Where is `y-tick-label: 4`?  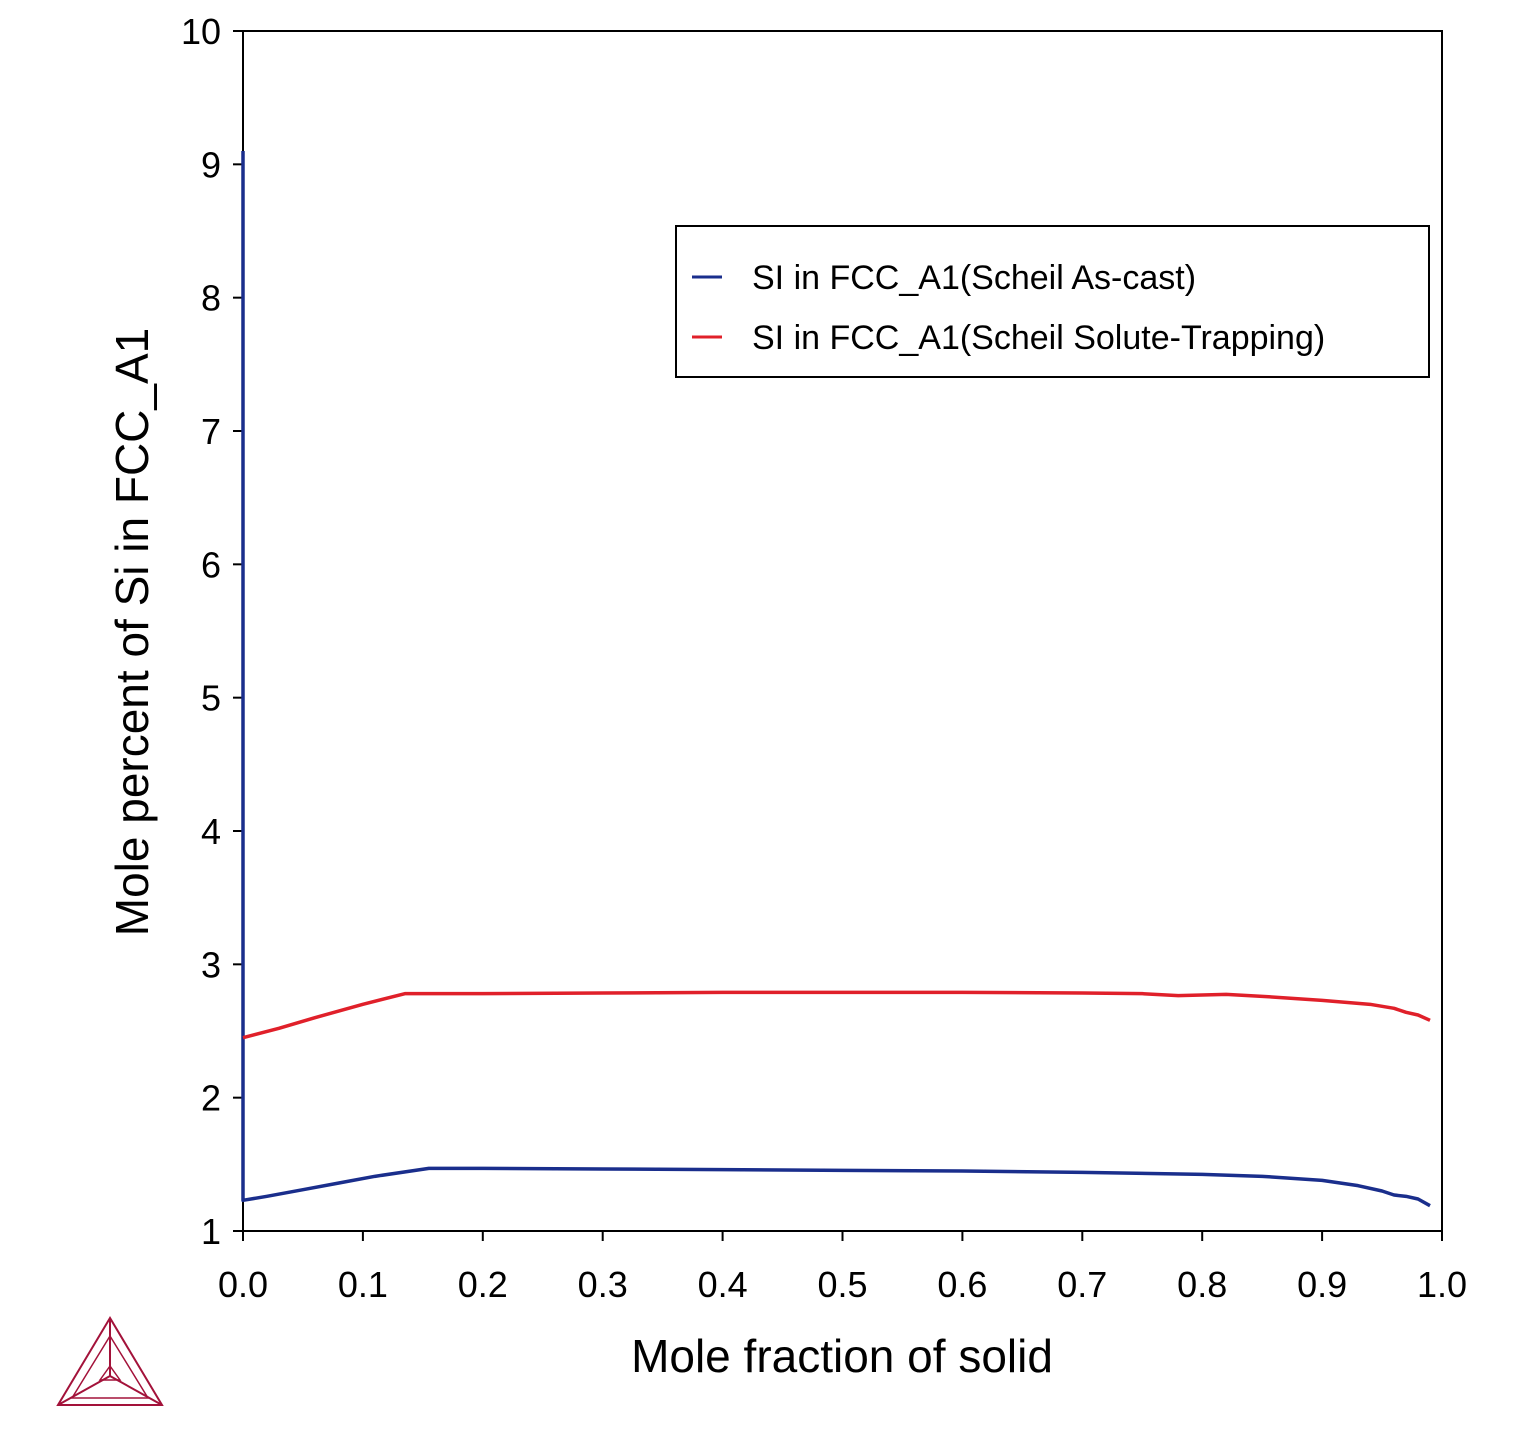
y-tick-label: 4 is located at coordinates (211, 831).